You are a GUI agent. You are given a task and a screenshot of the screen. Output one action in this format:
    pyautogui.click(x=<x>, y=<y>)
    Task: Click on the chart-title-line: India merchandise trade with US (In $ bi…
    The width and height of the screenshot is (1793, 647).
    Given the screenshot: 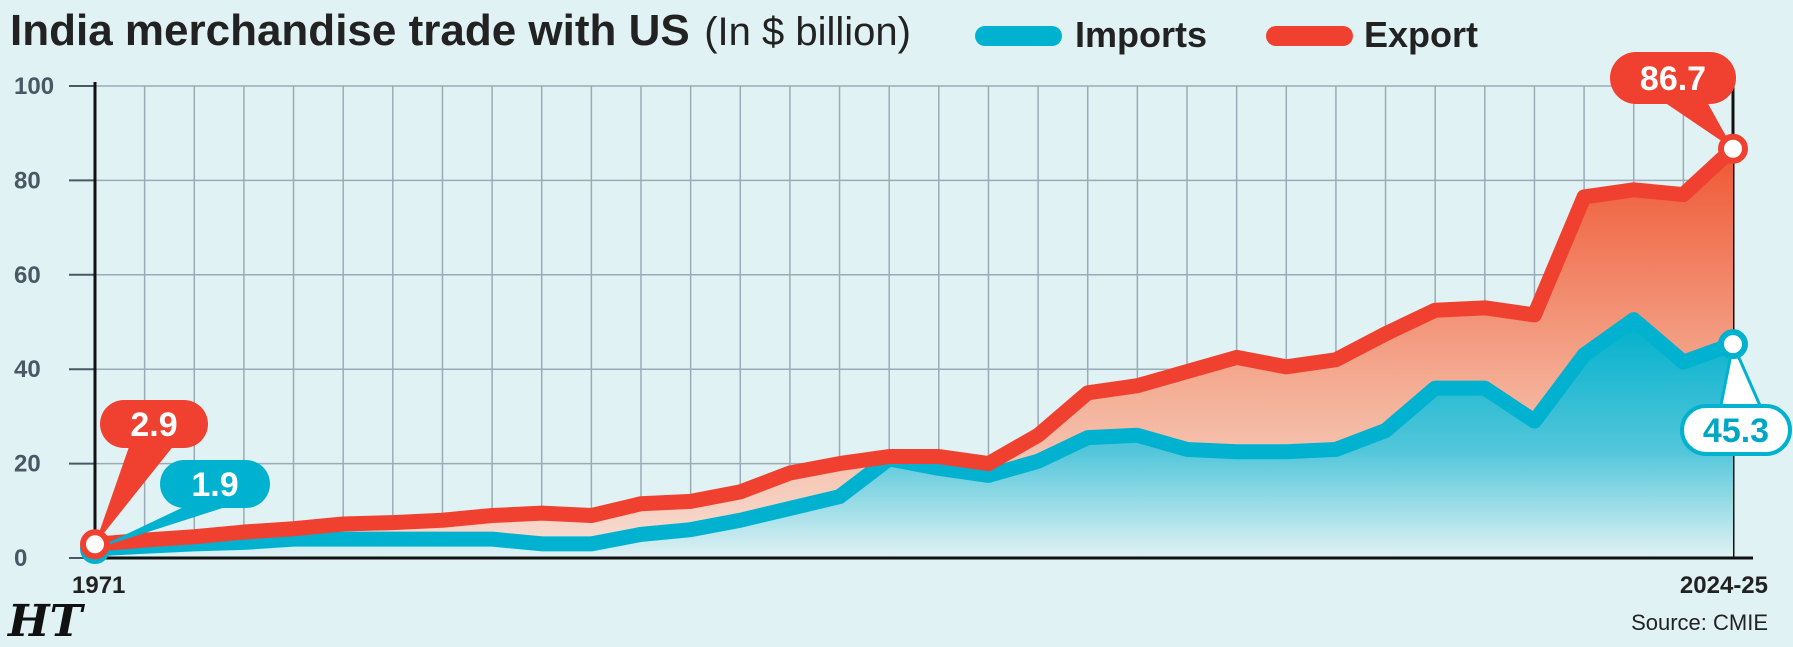 What is the action you would take?
    pyautogui.click(x=460, y=30)
    